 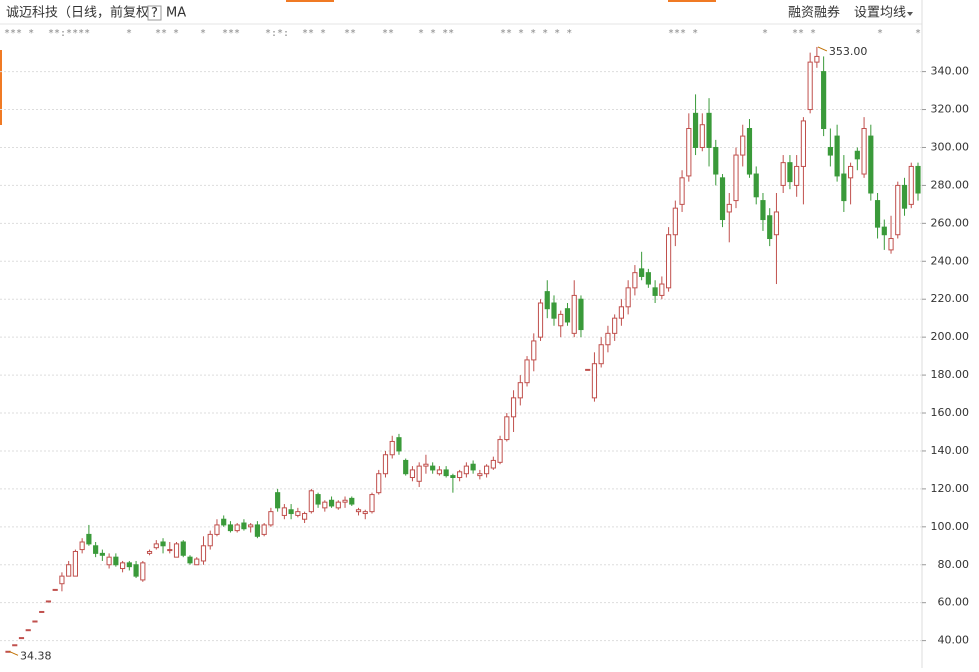 I want to click on side-indicator, so click(x=1, y=87).